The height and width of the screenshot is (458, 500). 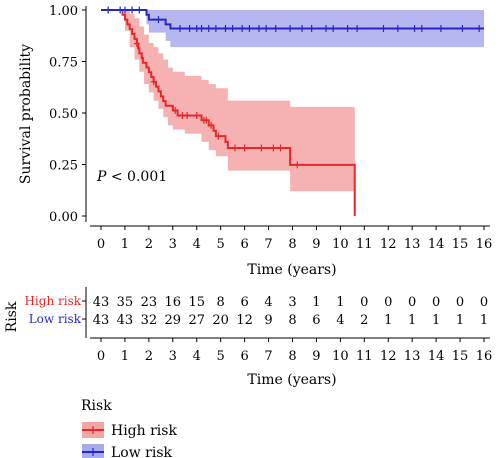 I want to click on risk-x-tick-label-13: 13, so click(x=412, y=356).